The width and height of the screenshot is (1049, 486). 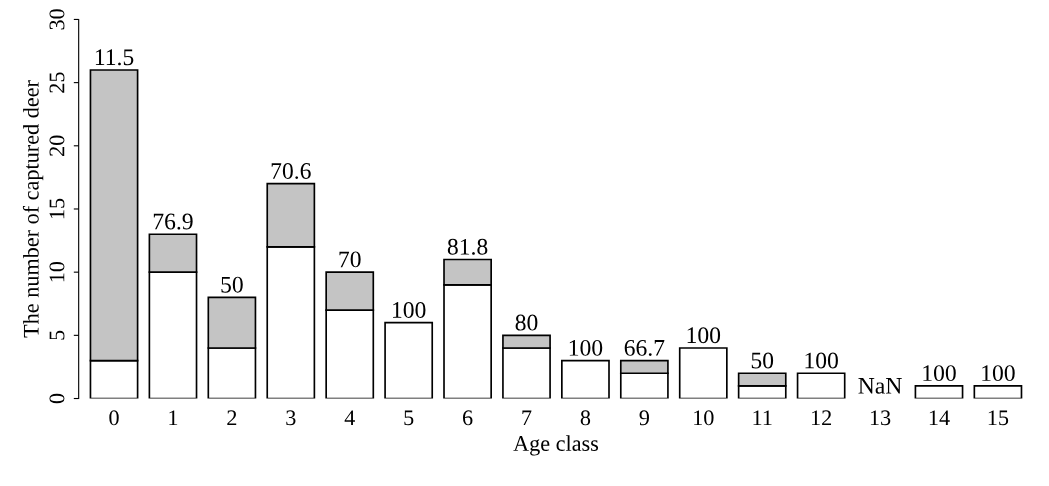 I want to click on annotation: 80, so click(x=526, y=322).